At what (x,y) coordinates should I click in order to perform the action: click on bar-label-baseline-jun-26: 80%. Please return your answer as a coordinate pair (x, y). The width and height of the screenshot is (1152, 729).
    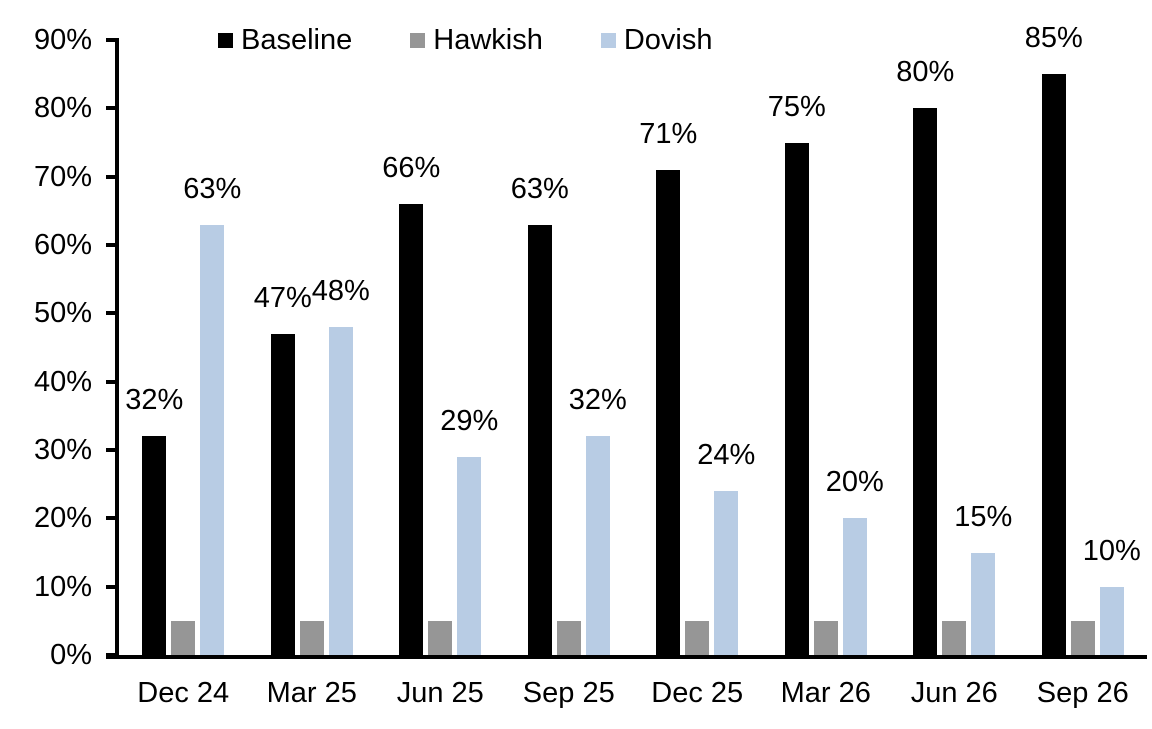
    Looking at the image, I should click on (925, 72).